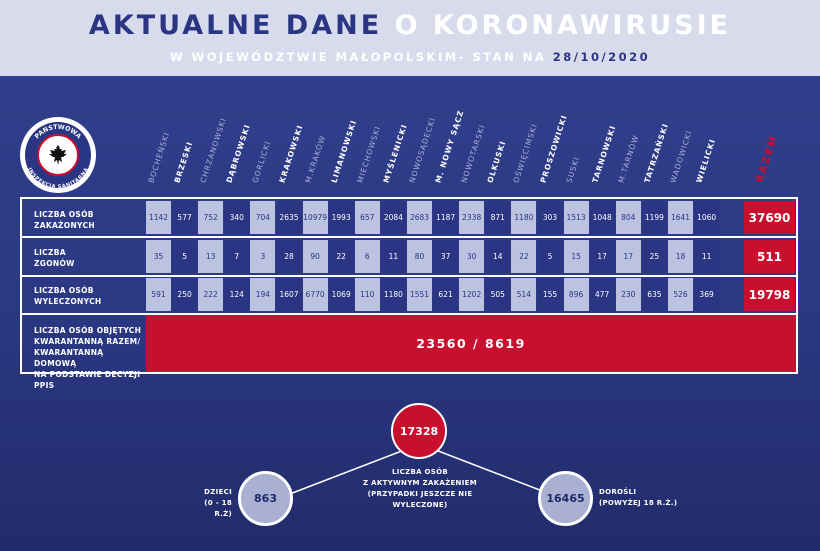  Describe the element at coordinates (524, 294) in the screenshot. I see `table-cell: 514` at that location.